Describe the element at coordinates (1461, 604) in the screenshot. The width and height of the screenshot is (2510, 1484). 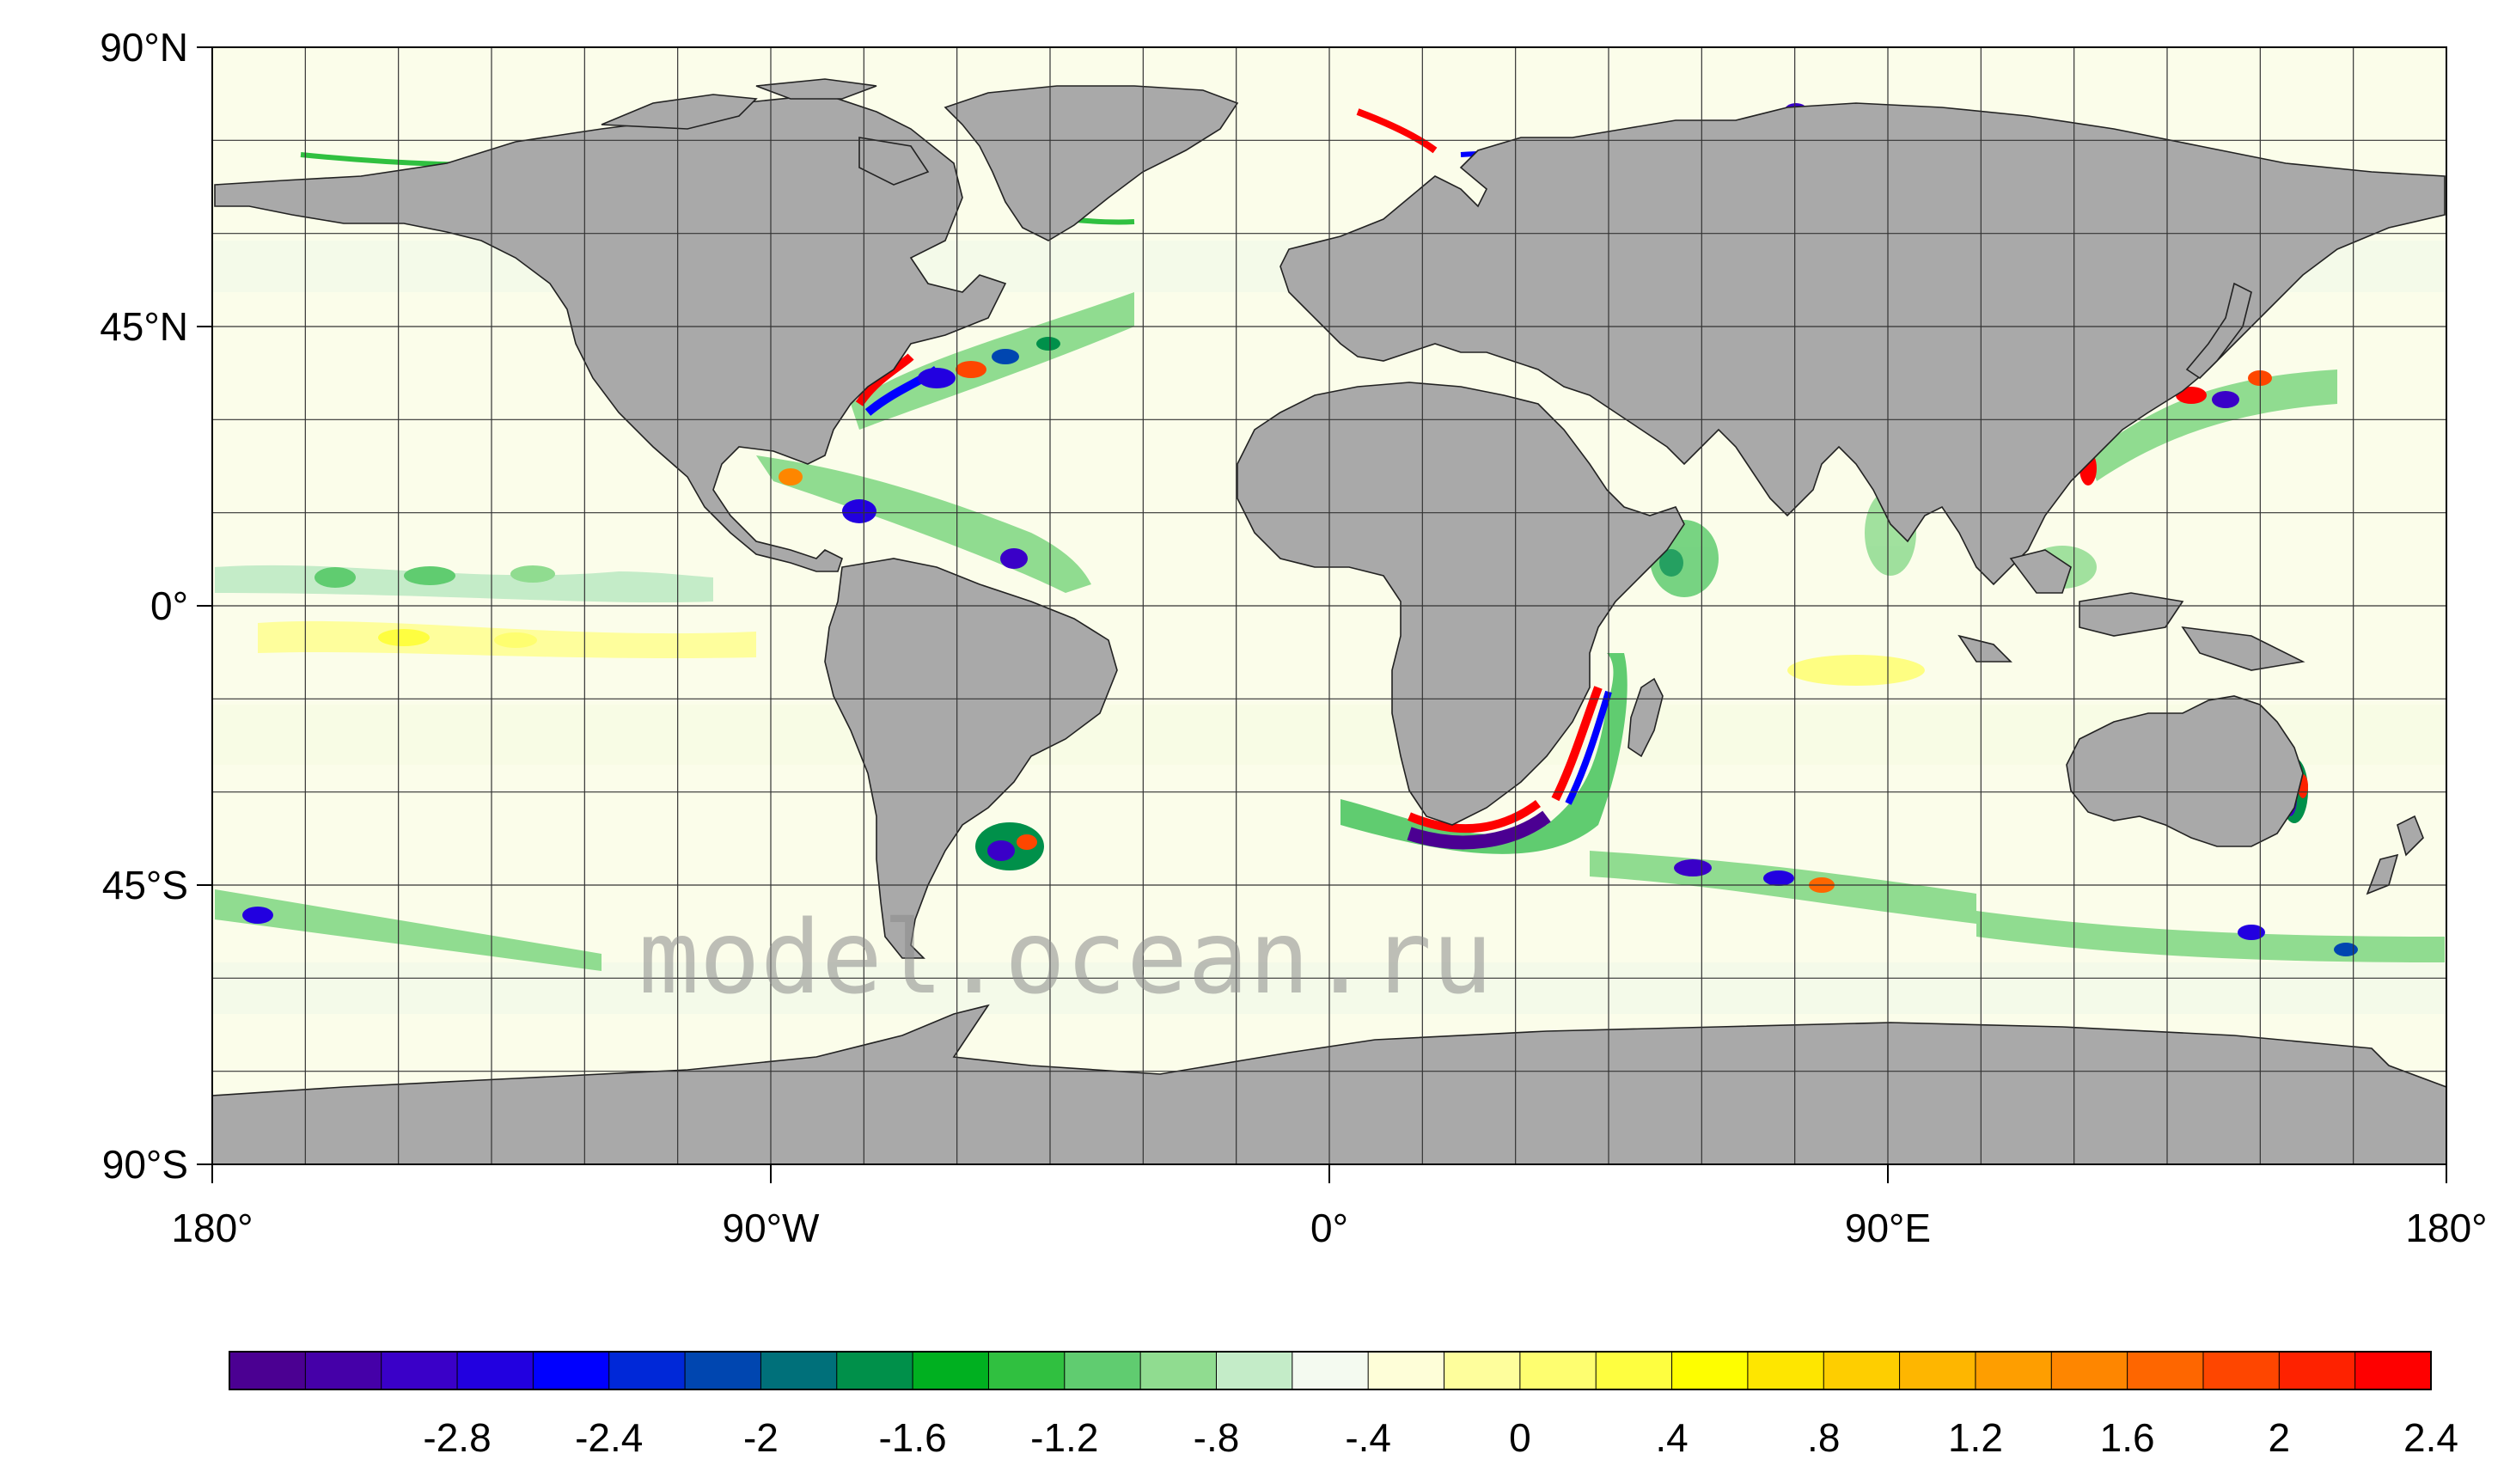
I see `land-africa` at that location.